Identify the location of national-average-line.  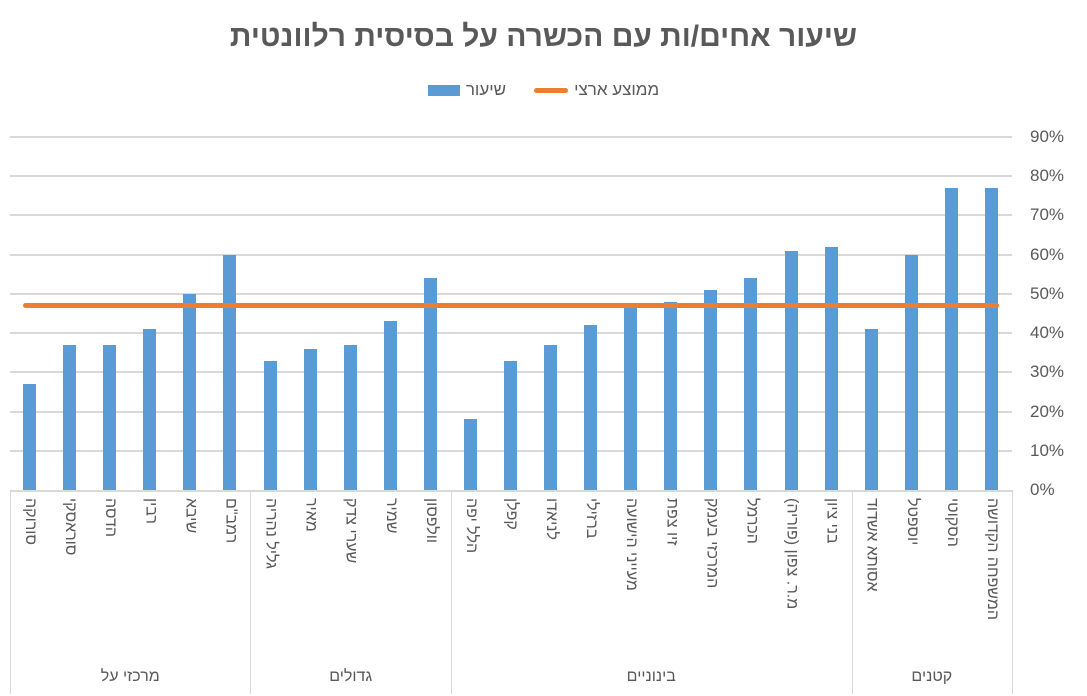
(511, 306).